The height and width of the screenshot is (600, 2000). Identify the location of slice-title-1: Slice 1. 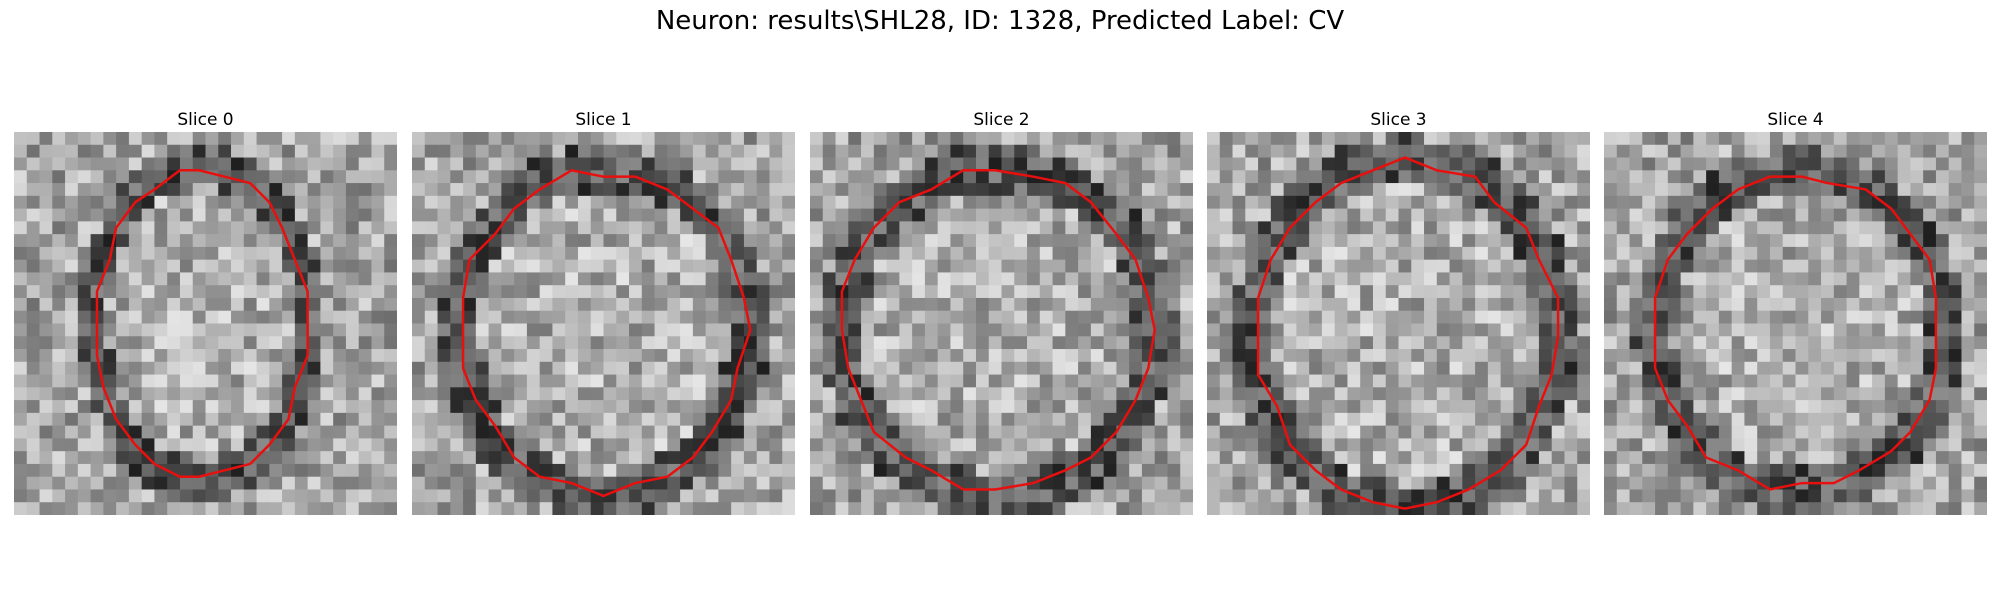
(603, 120).